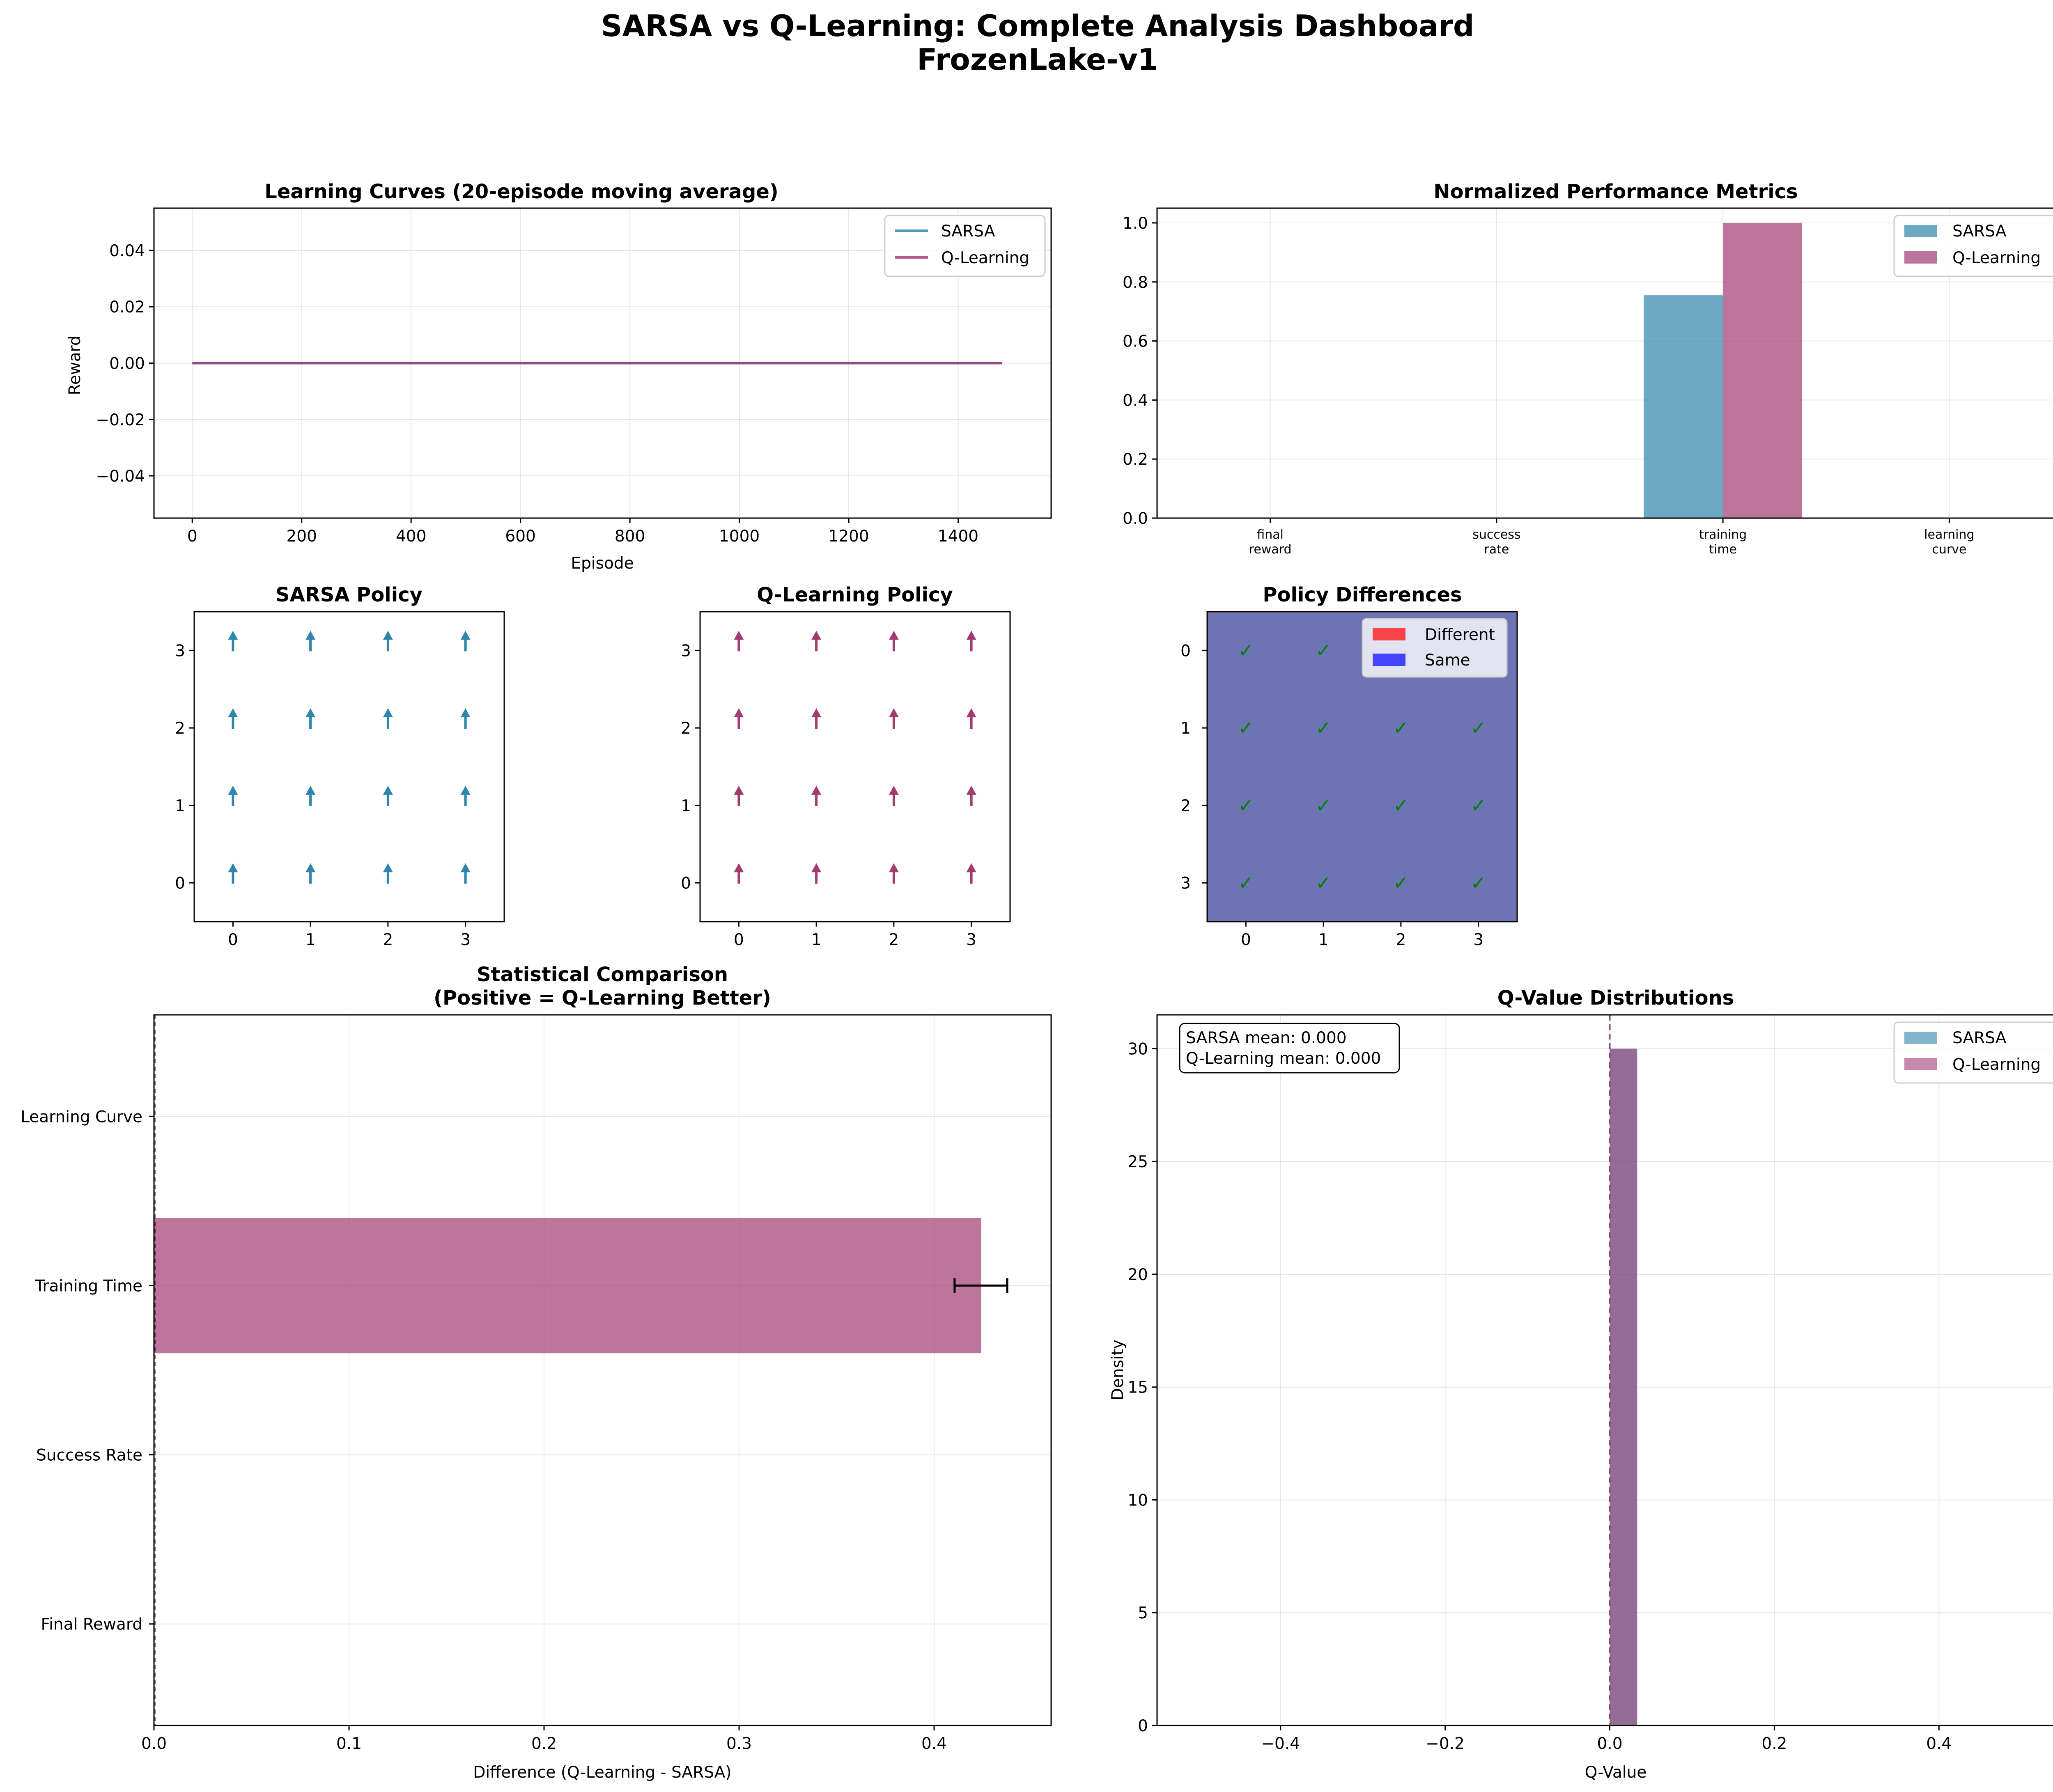 The width and height of the screenshot is (2053, 1792). What do you see at coordinates (849, 536) in the screenshot?
I see `x-tick-label: 1200` at bounding box center [849, 536].